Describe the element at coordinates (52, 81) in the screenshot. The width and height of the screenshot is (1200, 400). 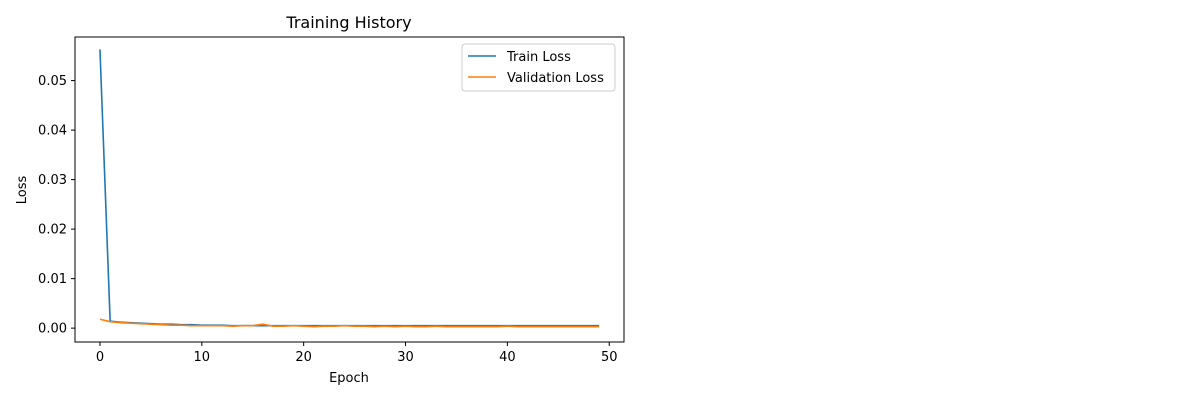
I see `y-tick-label: 0.05` at that location.